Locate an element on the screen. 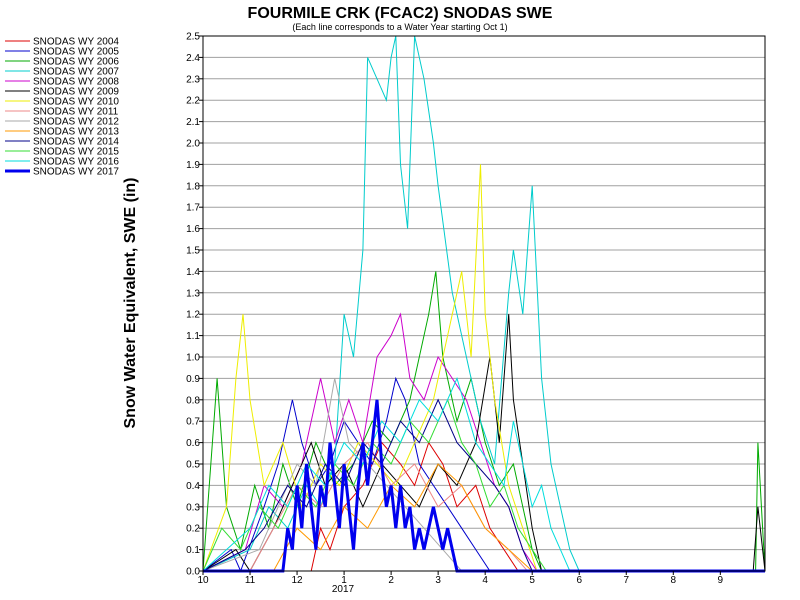 This screenshot has width=800, height=600. y-tick-label: 2.2 is located at coordinates (193, 101).